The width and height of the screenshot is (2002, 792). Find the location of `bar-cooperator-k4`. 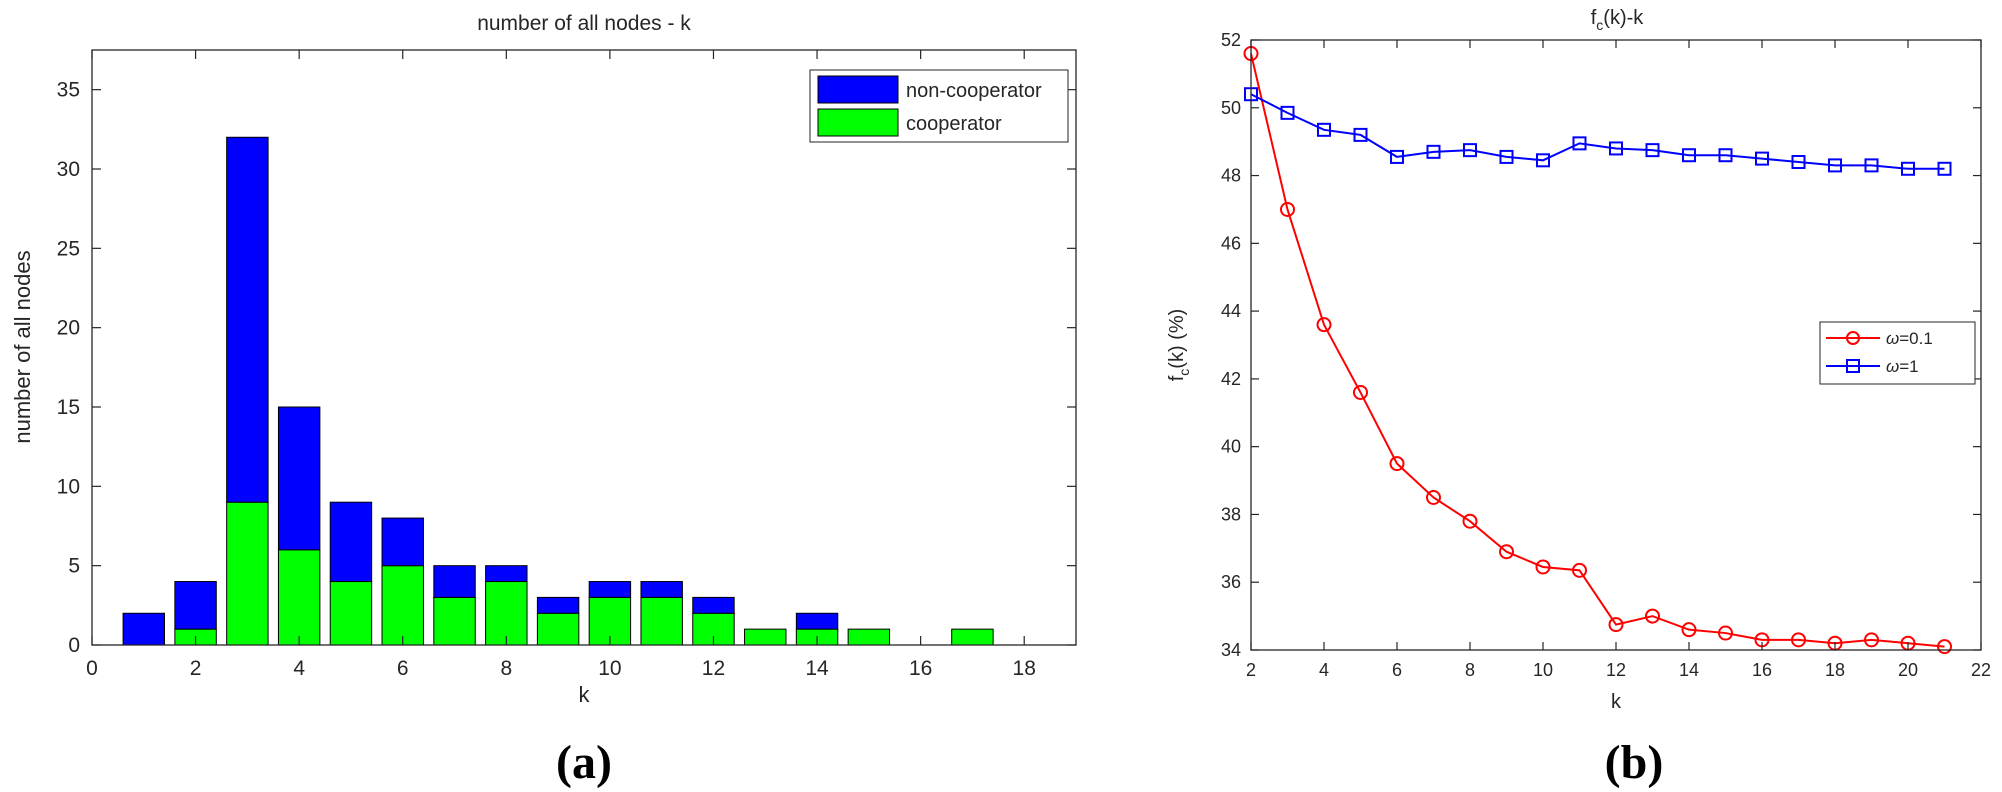

bar-cooperator-k4 is located at coordinates (299, 597).